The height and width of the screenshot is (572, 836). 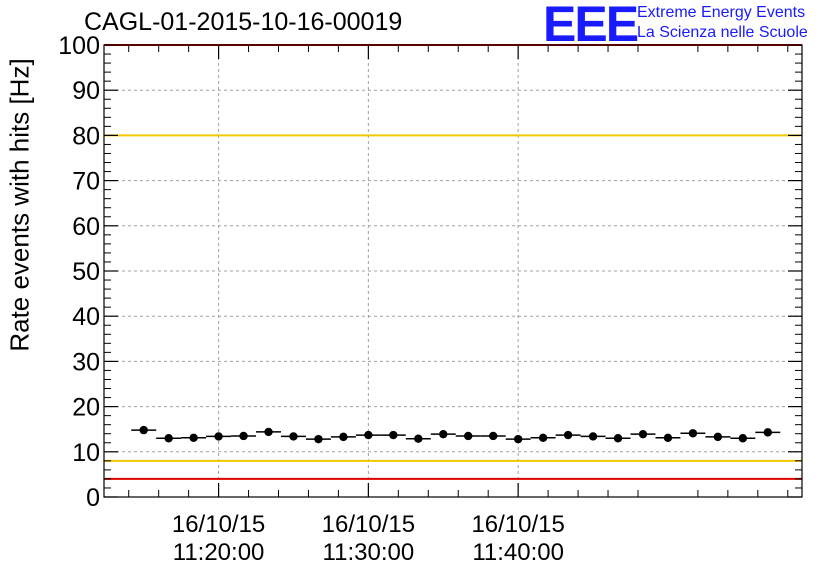 What do you see at coordinates (456, 434) in the screenshot?
I see `data-points` at bounding box center [456, 434].